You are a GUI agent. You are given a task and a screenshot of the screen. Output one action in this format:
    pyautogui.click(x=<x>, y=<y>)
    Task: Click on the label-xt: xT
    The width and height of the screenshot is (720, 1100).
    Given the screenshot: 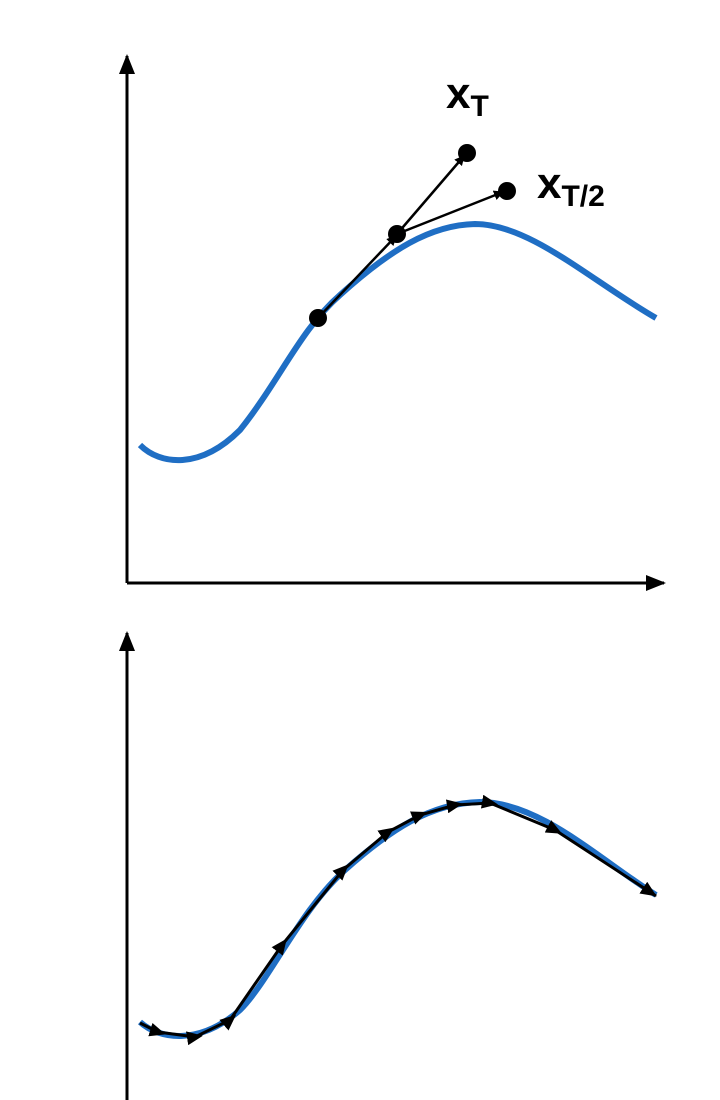 What is the action you would take?
    pyautogui.click(x=467, y=96)
    